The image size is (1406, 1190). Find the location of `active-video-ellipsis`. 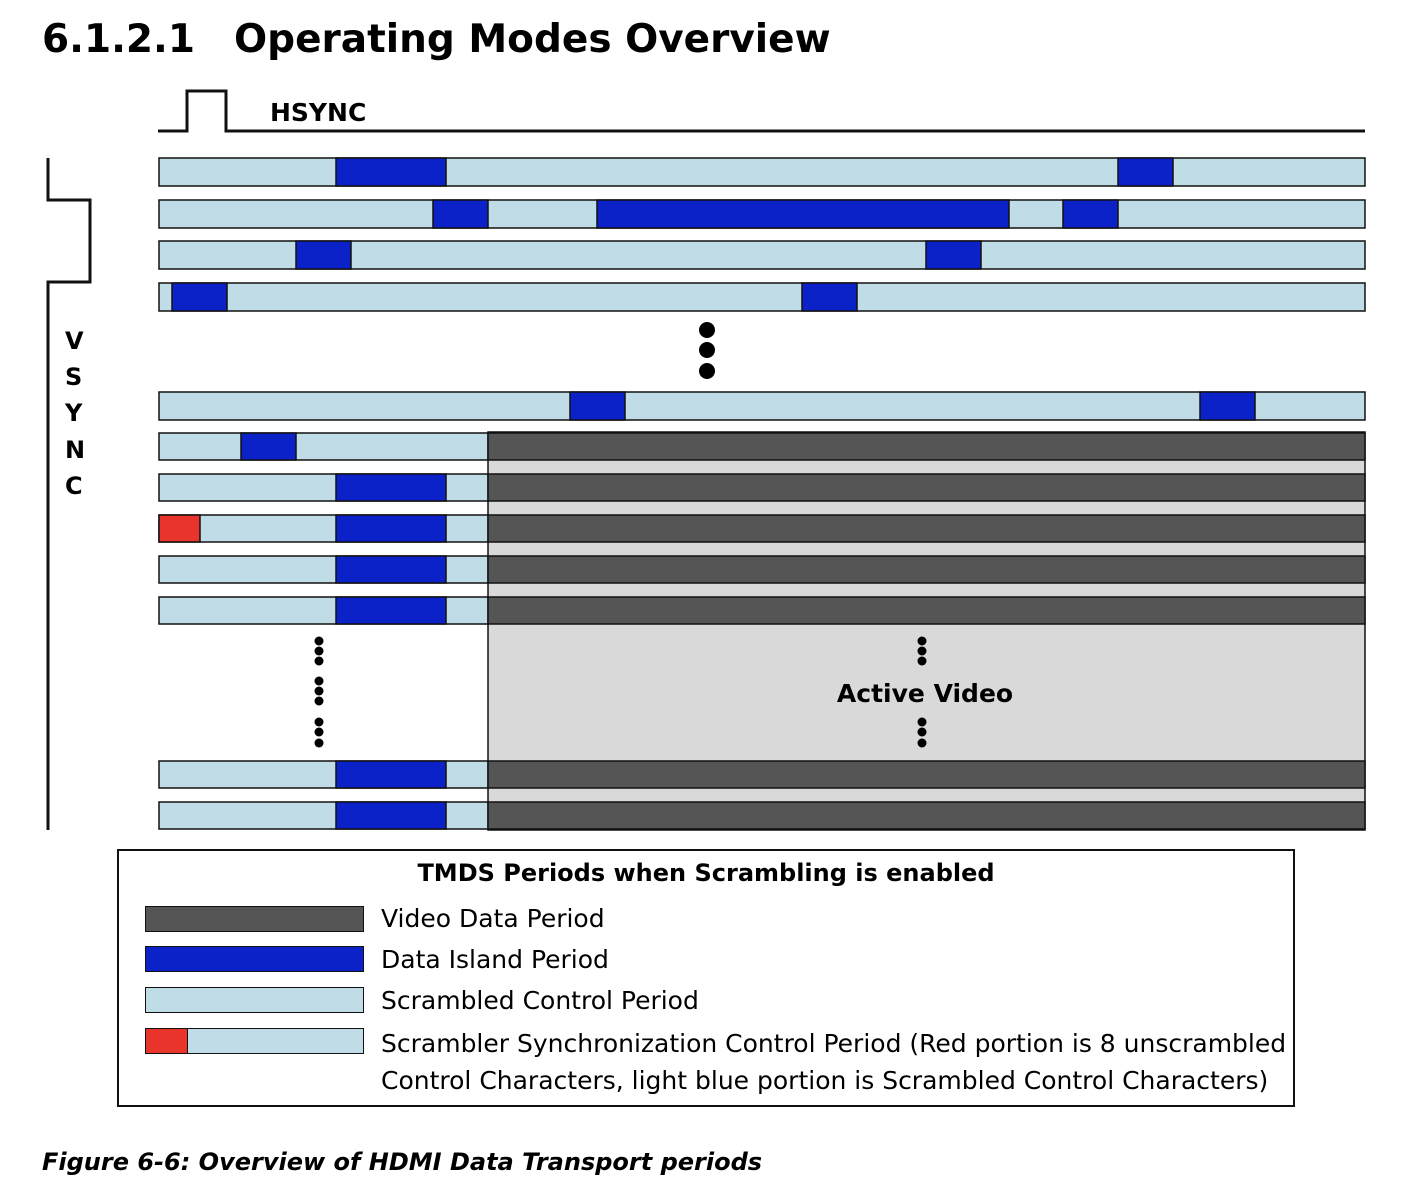

active-video-ellipsis is located at coordinates (922, 692).